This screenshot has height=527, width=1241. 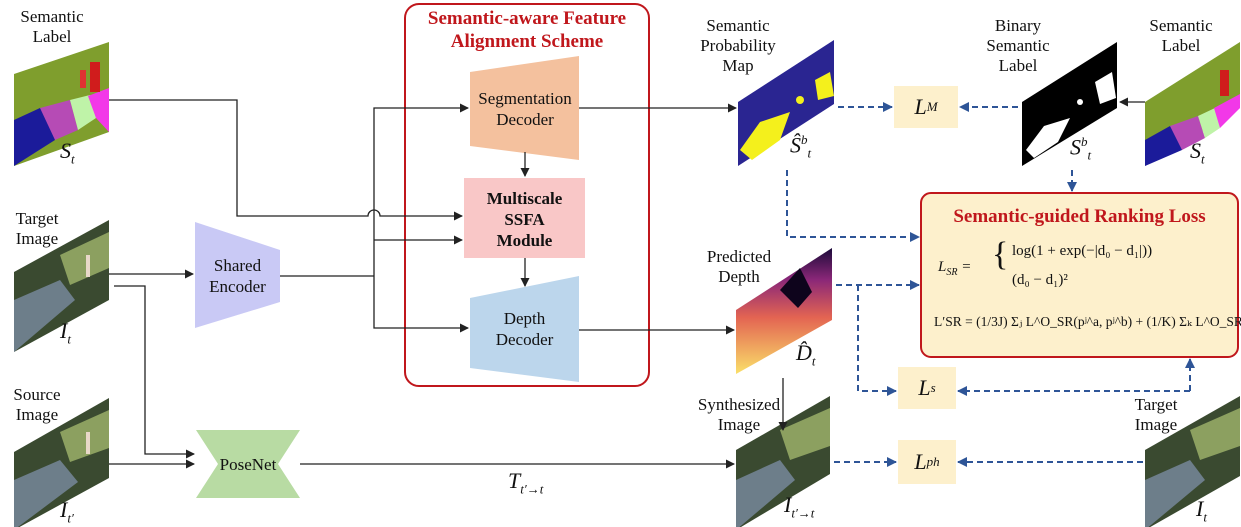 What do you see at coordinates (154, 372) in the screenshot?
I see `arrow-target-to-posenet` at bounding box center [154, 372].